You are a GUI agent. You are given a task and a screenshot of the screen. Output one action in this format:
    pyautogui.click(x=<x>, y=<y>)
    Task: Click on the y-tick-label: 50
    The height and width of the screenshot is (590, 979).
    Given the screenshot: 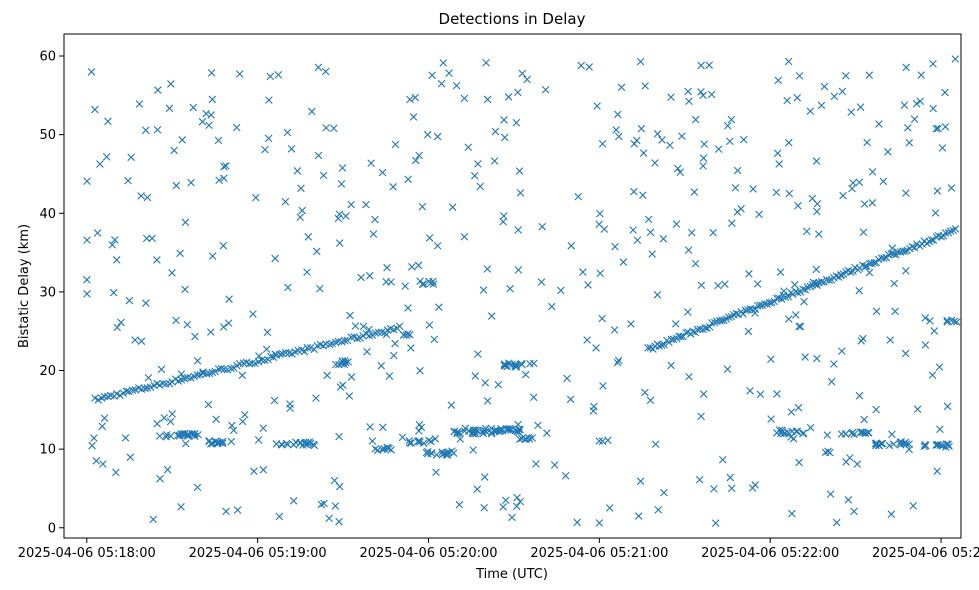 What is the action you would take?
    pyautogui.click(x=47, y=135)
    